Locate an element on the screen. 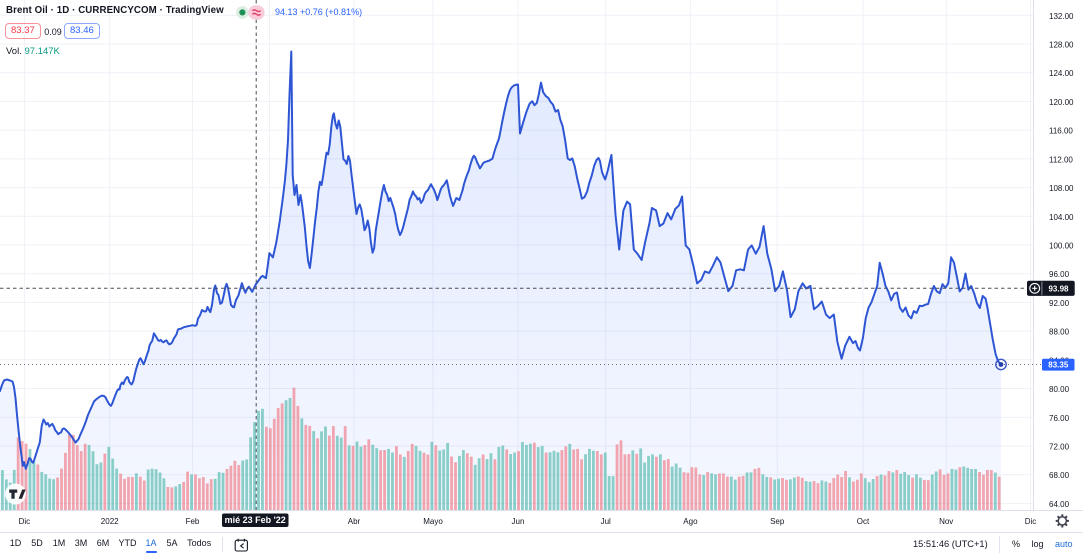 This screenshot has height=558, width=1083. svg-text: 124.00 is located at coordinates (1061, 73).